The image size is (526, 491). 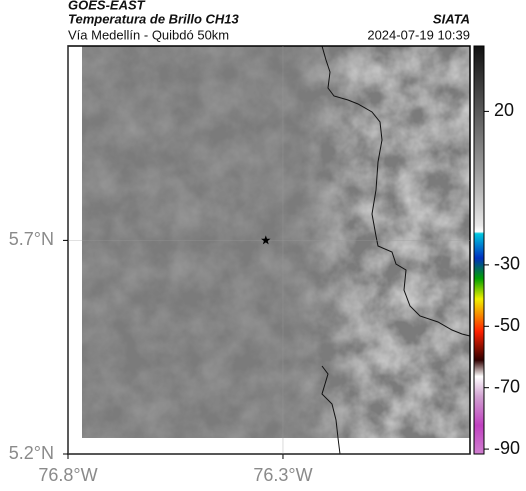 What do you see at coordinates (67, 475) in the screenshot?
I see `x-tick-label: 76.8°W` at bounding box center [67, 475].